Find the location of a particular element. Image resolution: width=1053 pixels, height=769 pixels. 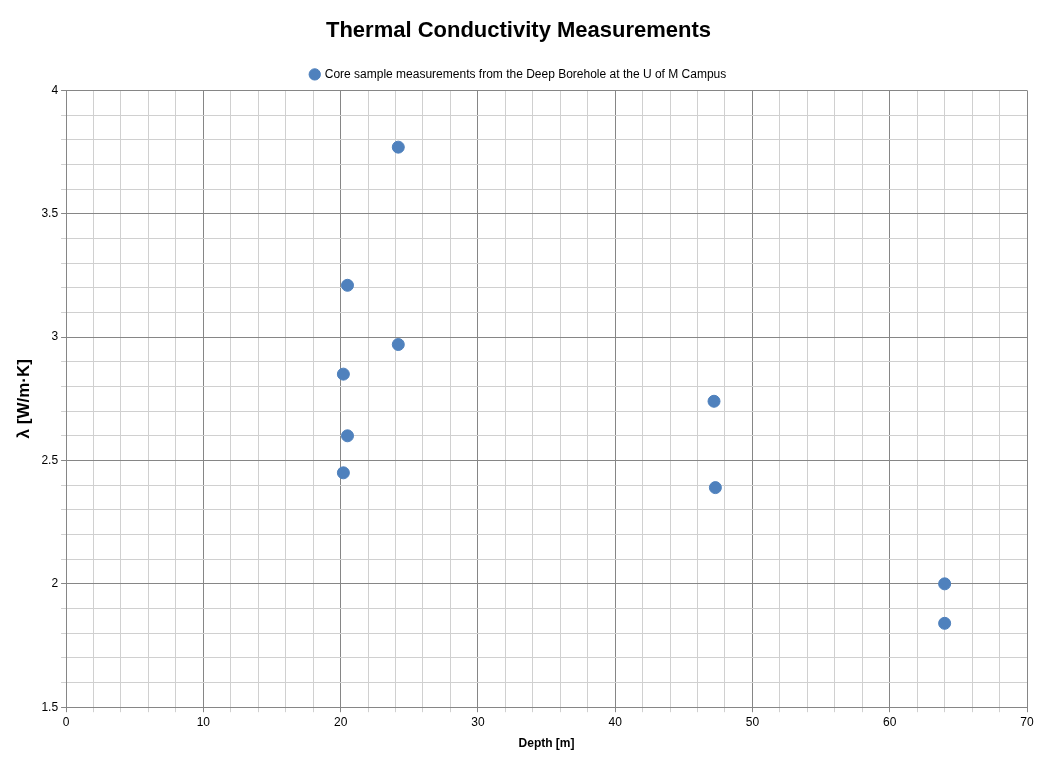

y-tick-label: 3 is located at coordinates (55, 336).